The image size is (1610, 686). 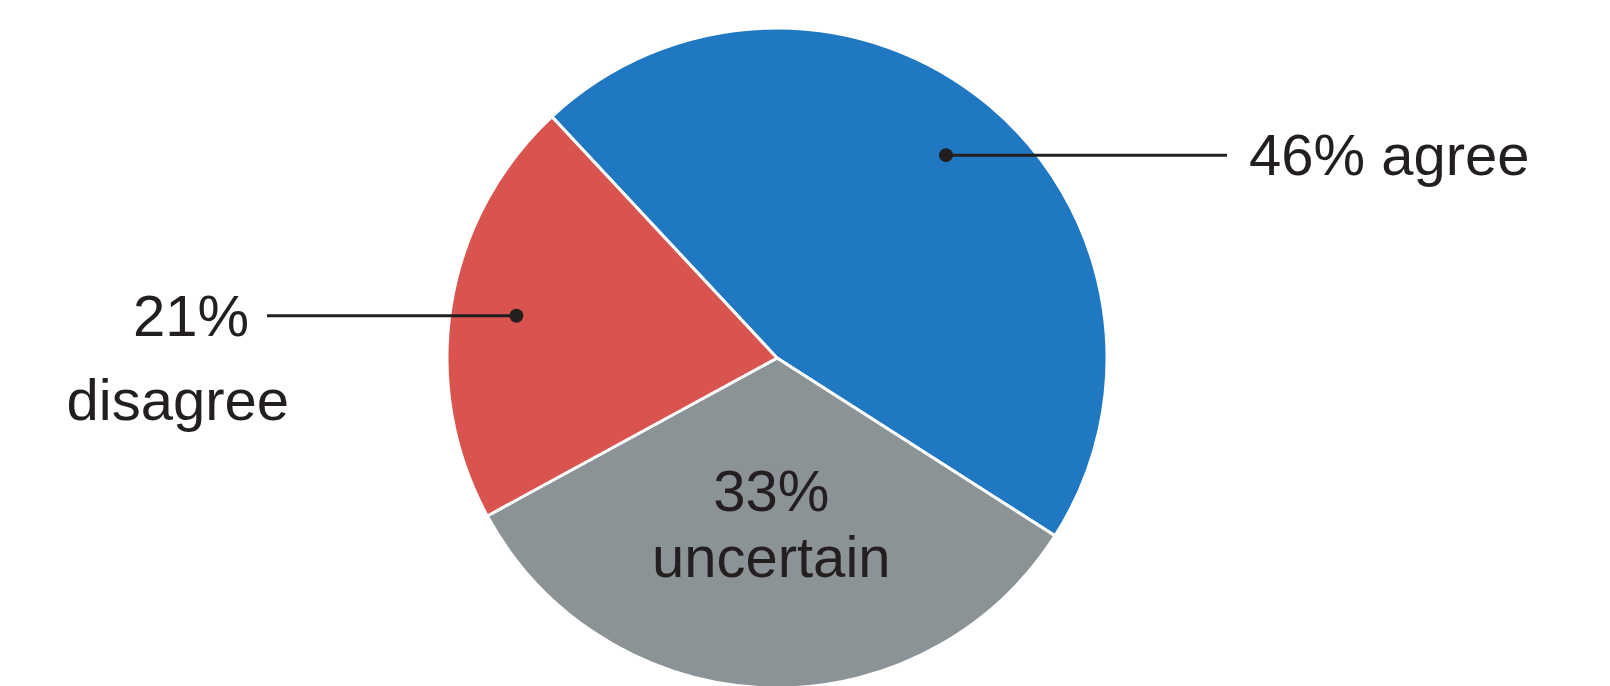 I want to click on slice-label: 46% agree, so click(x=1389, y=155).